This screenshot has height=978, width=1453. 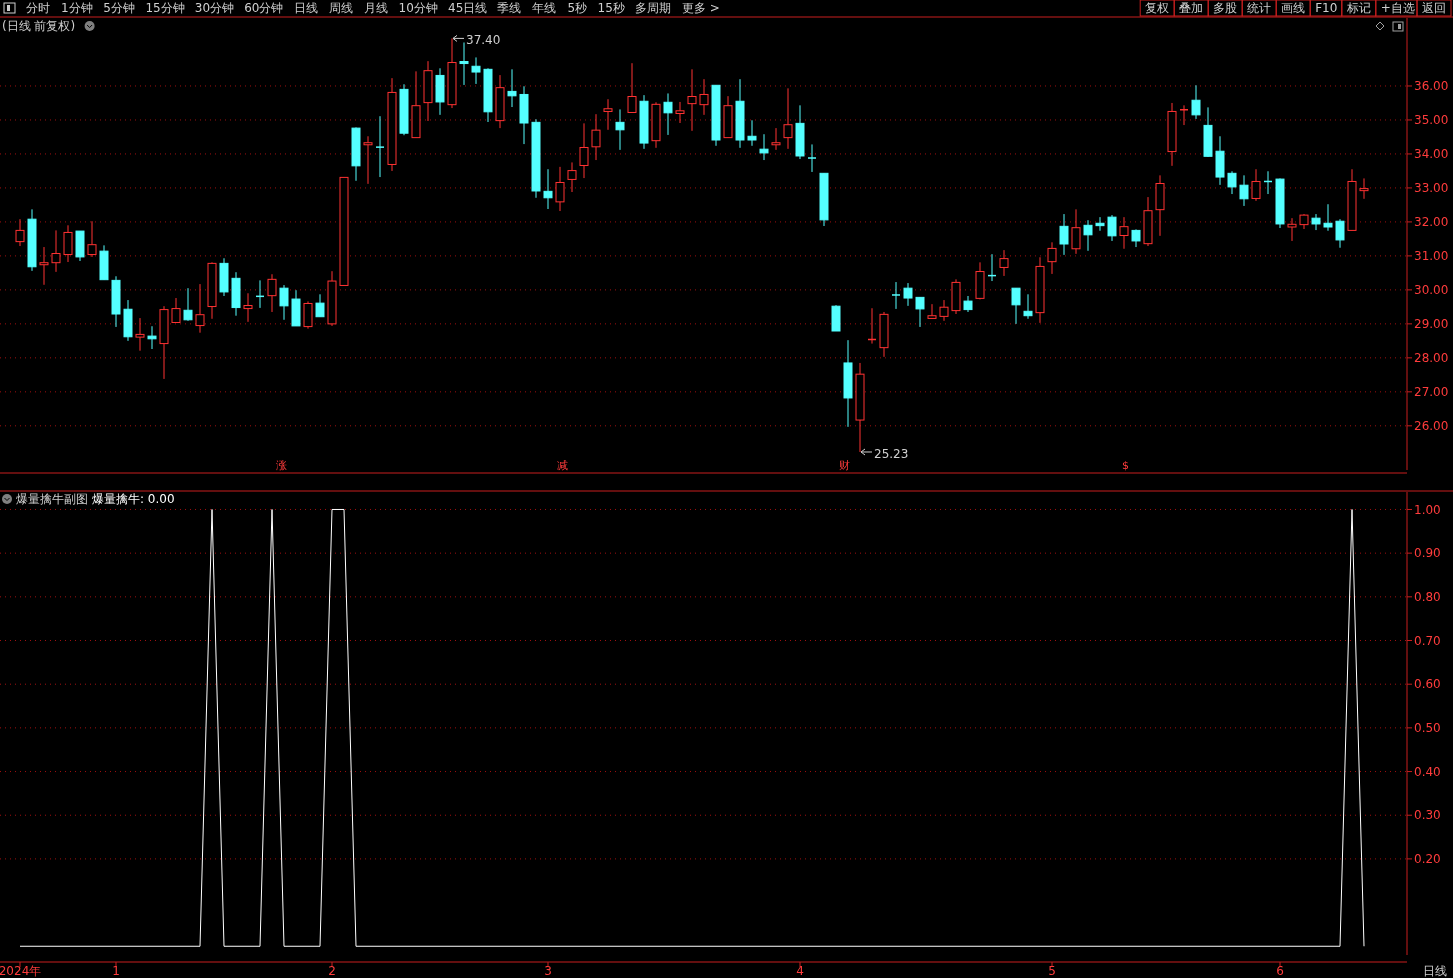 I want to click on y-tick-label: 0.90, so click(x=1427, y=553).